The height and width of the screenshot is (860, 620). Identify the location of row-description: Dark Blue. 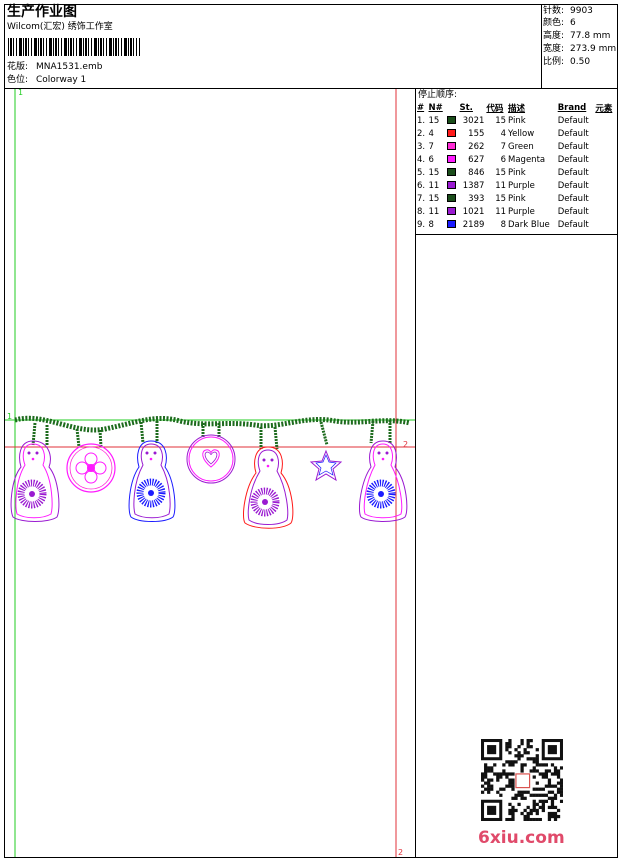
(529, 224).